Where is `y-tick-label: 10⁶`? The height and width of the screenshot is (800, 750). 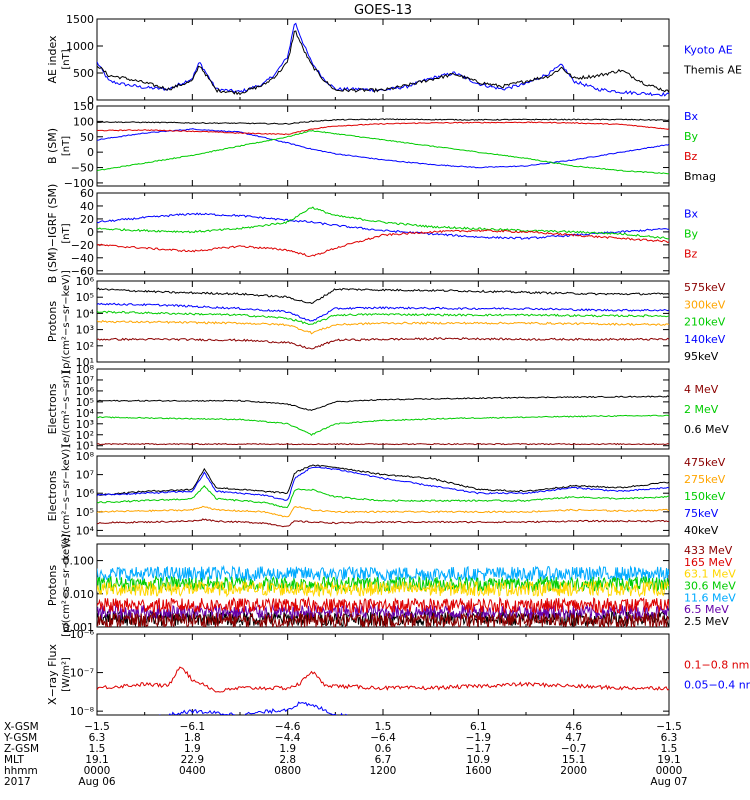 y-tick-label: 10⁶ is located at coordinates (85, 493).